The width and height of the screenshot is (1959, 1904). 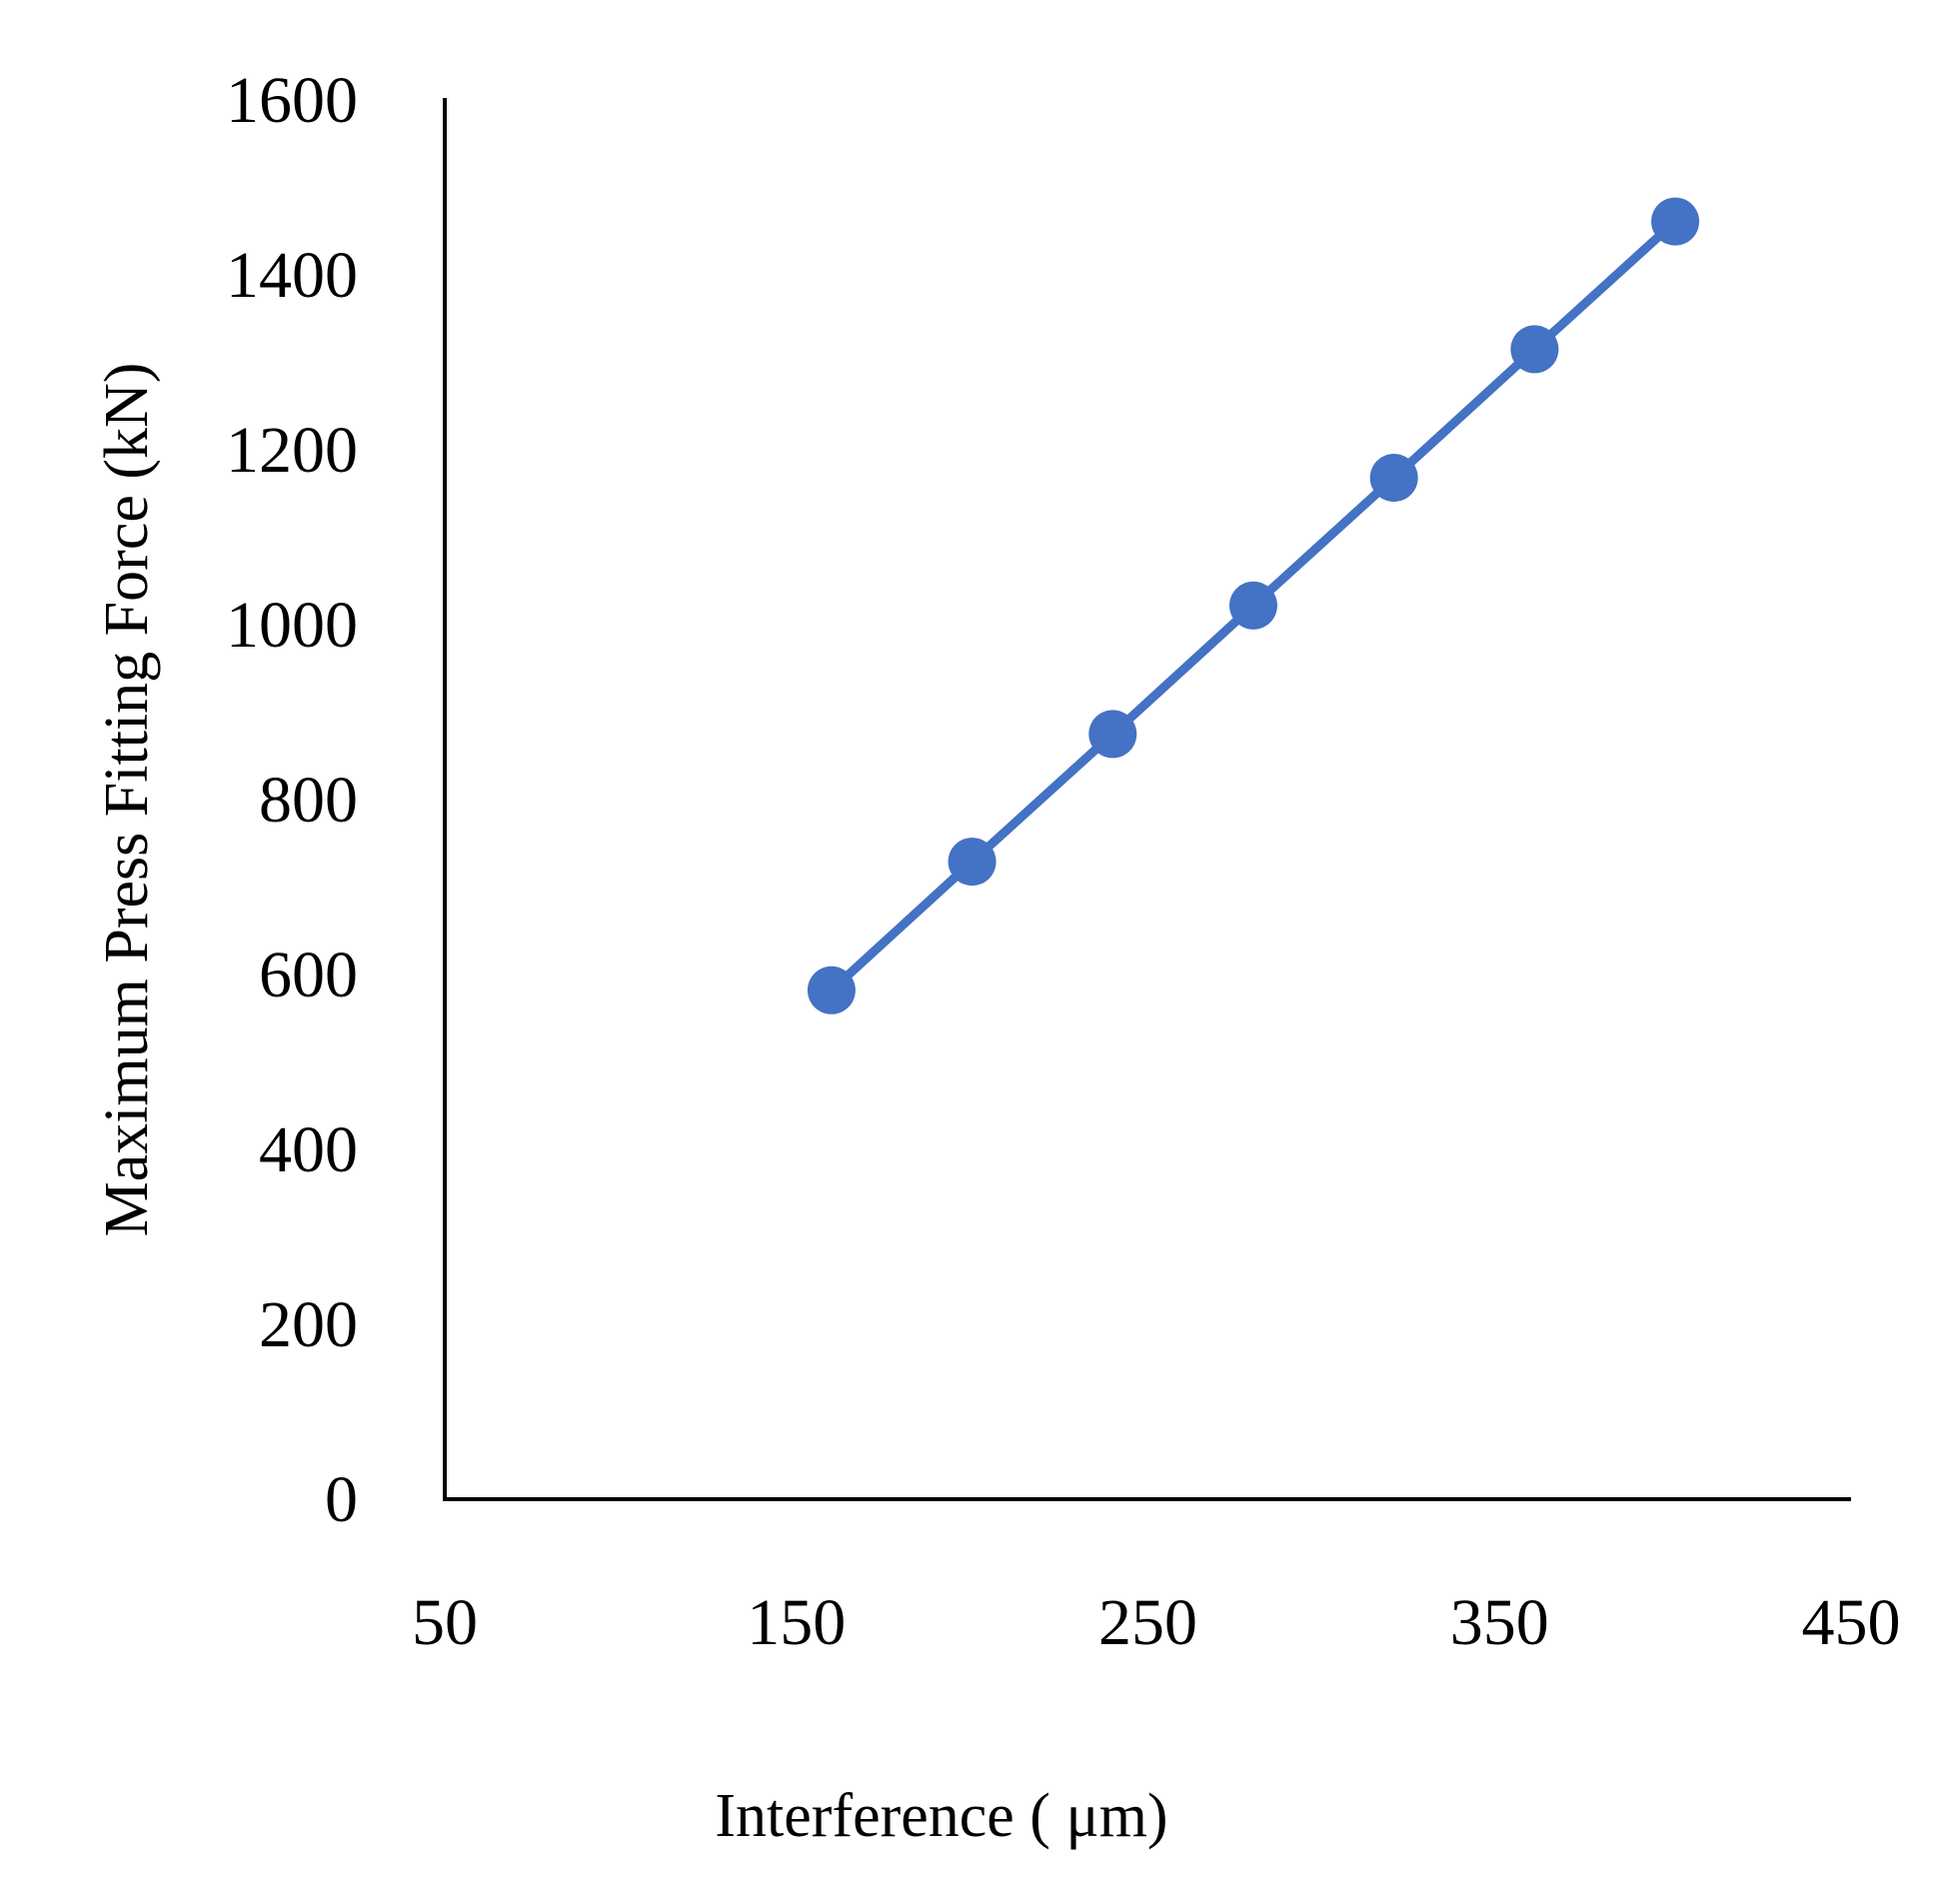 I want to click on y-tick-label: 1000, so click(x=292, y=625).